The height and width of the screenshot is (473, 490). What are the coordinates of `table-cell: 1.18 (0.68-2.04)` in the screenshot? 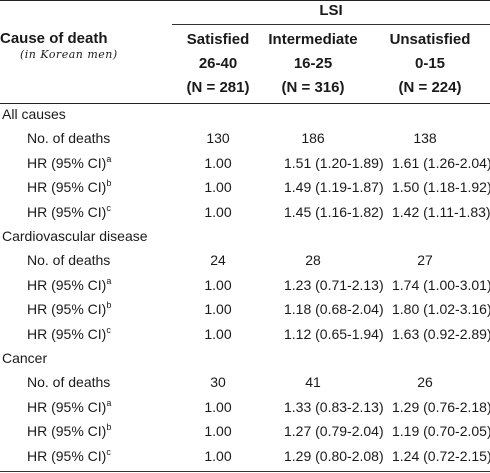 It's located at (334, 309).